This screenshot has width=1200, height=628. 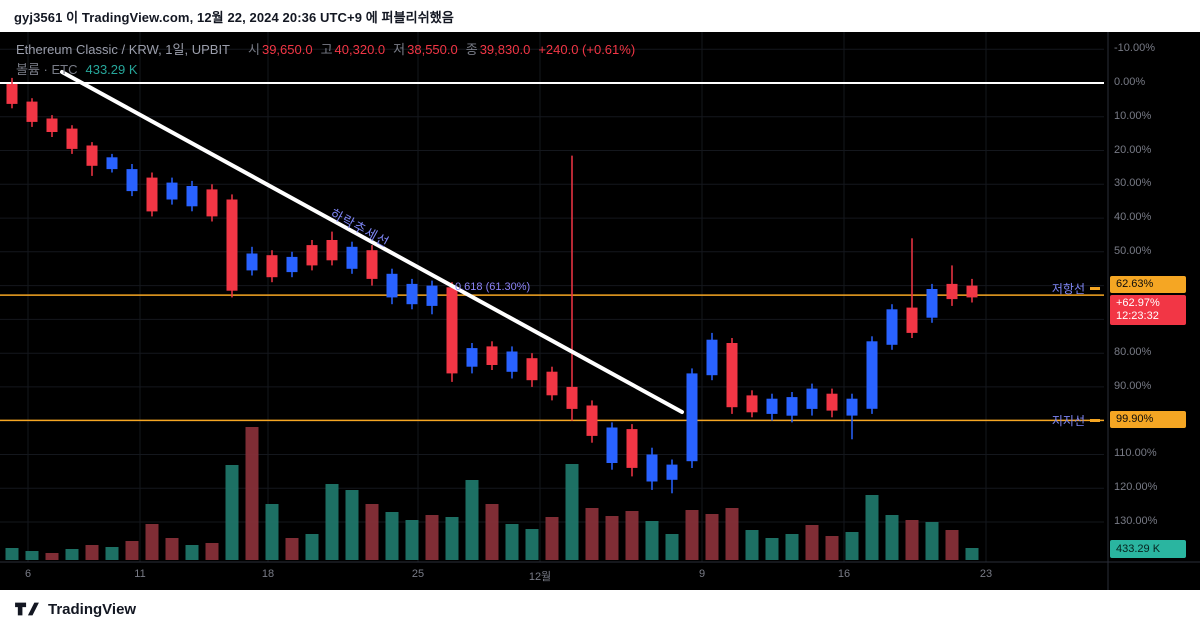 I want to click on footer-bar: TradingView, so click(x=600, y=609).